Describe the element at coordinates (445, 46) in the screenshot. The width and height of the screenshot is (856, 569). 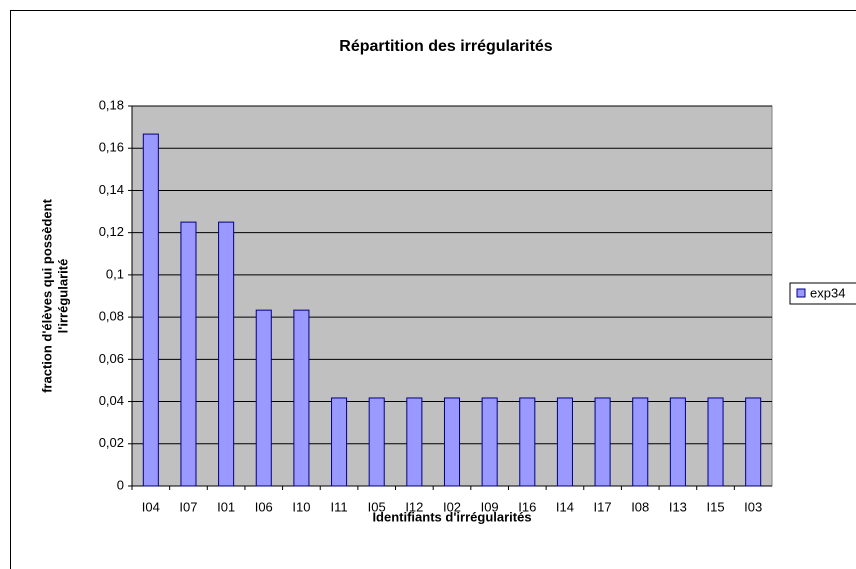
I see `chart-title: Répartition des irrégularités` at that location.